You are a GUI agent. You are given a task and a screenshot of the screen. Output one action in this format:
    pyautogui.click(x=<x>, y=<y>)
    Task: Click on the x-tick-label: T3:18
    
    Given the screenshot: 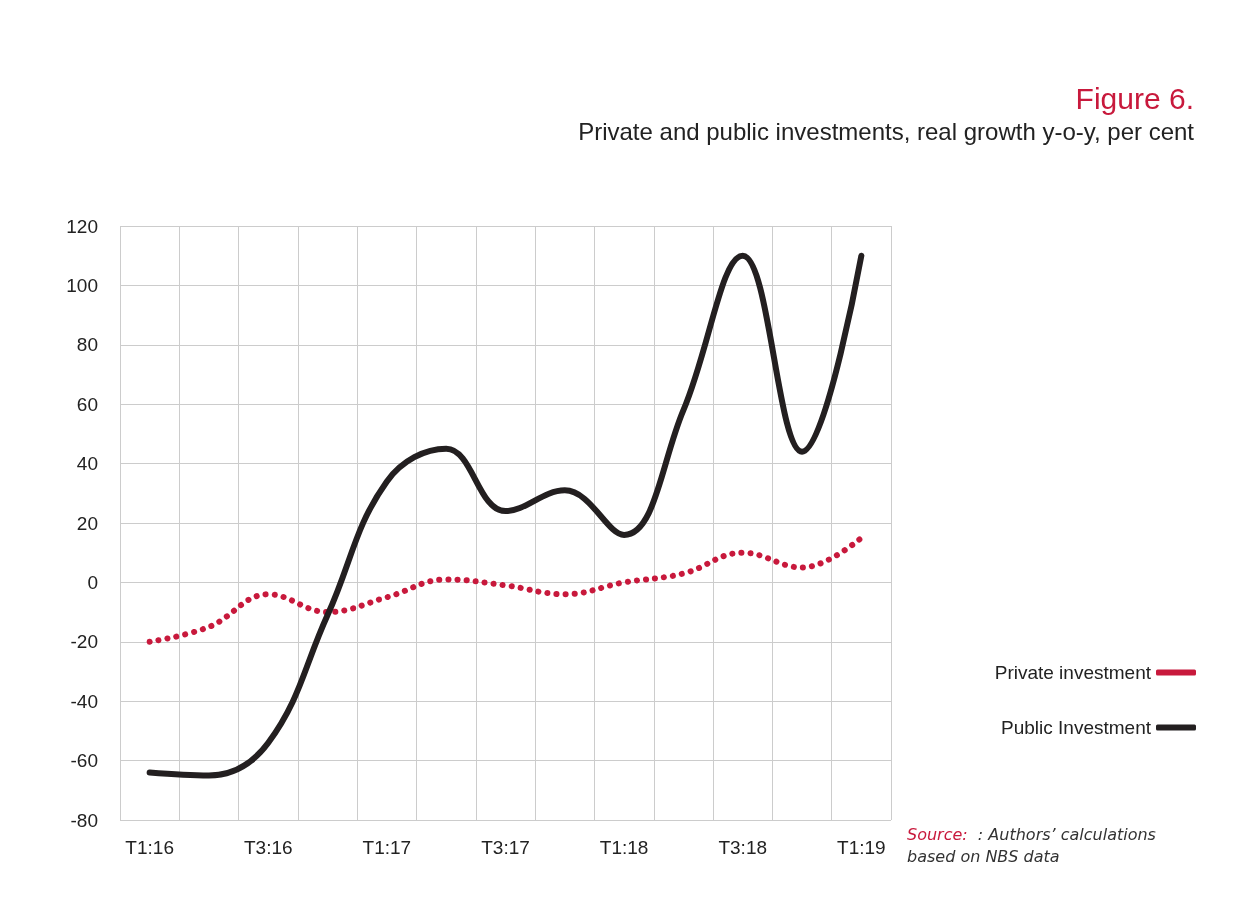 What is the action you would take?
    pyautogui.click(x=743, y=847)
    